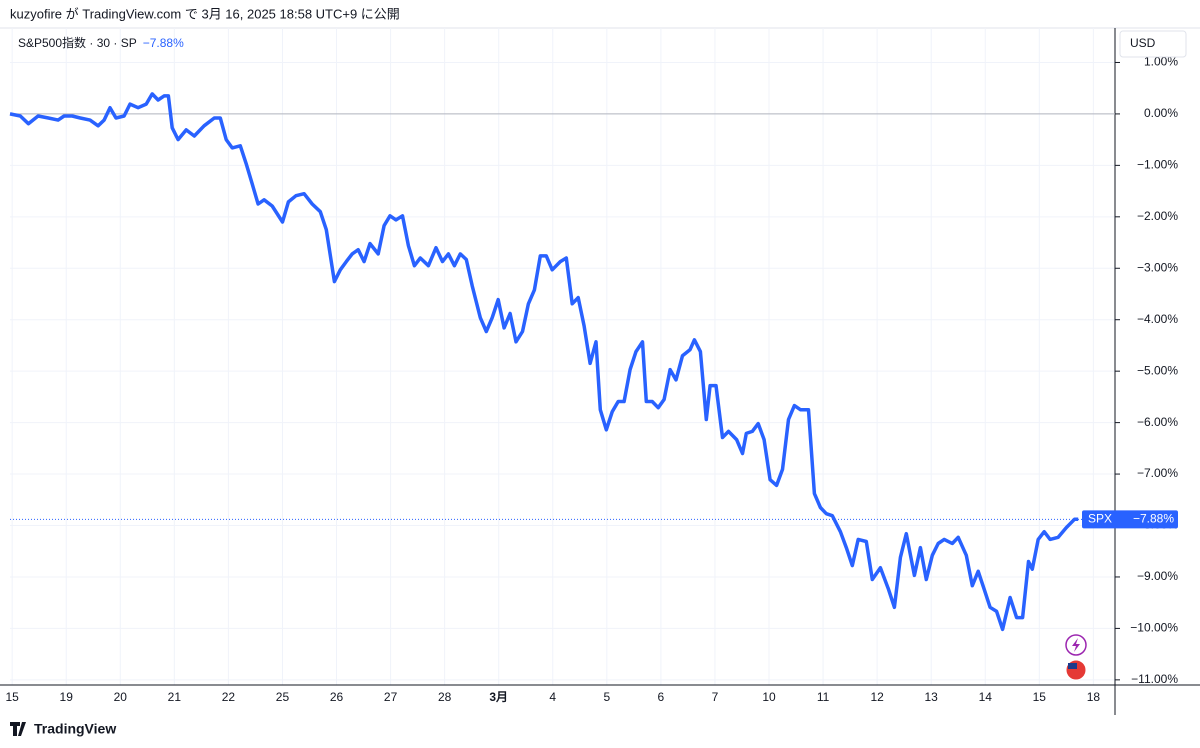 This screenshot has width=1200, height=748. I want to click on currency-box, so click(1153, 44).